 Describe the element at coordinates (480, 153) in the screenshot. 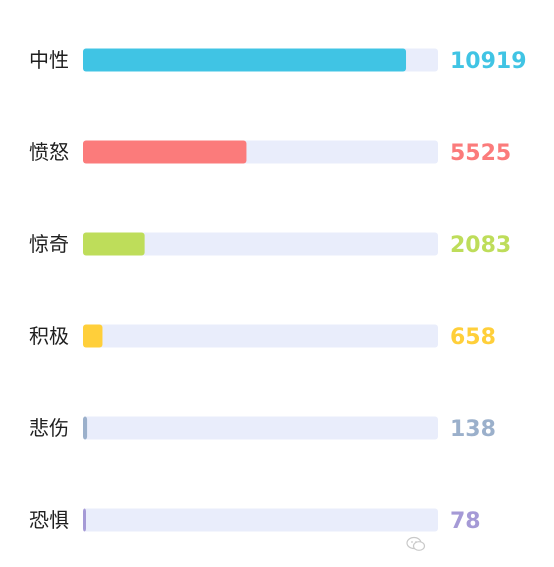

I see `value-label: 5525` at that location.